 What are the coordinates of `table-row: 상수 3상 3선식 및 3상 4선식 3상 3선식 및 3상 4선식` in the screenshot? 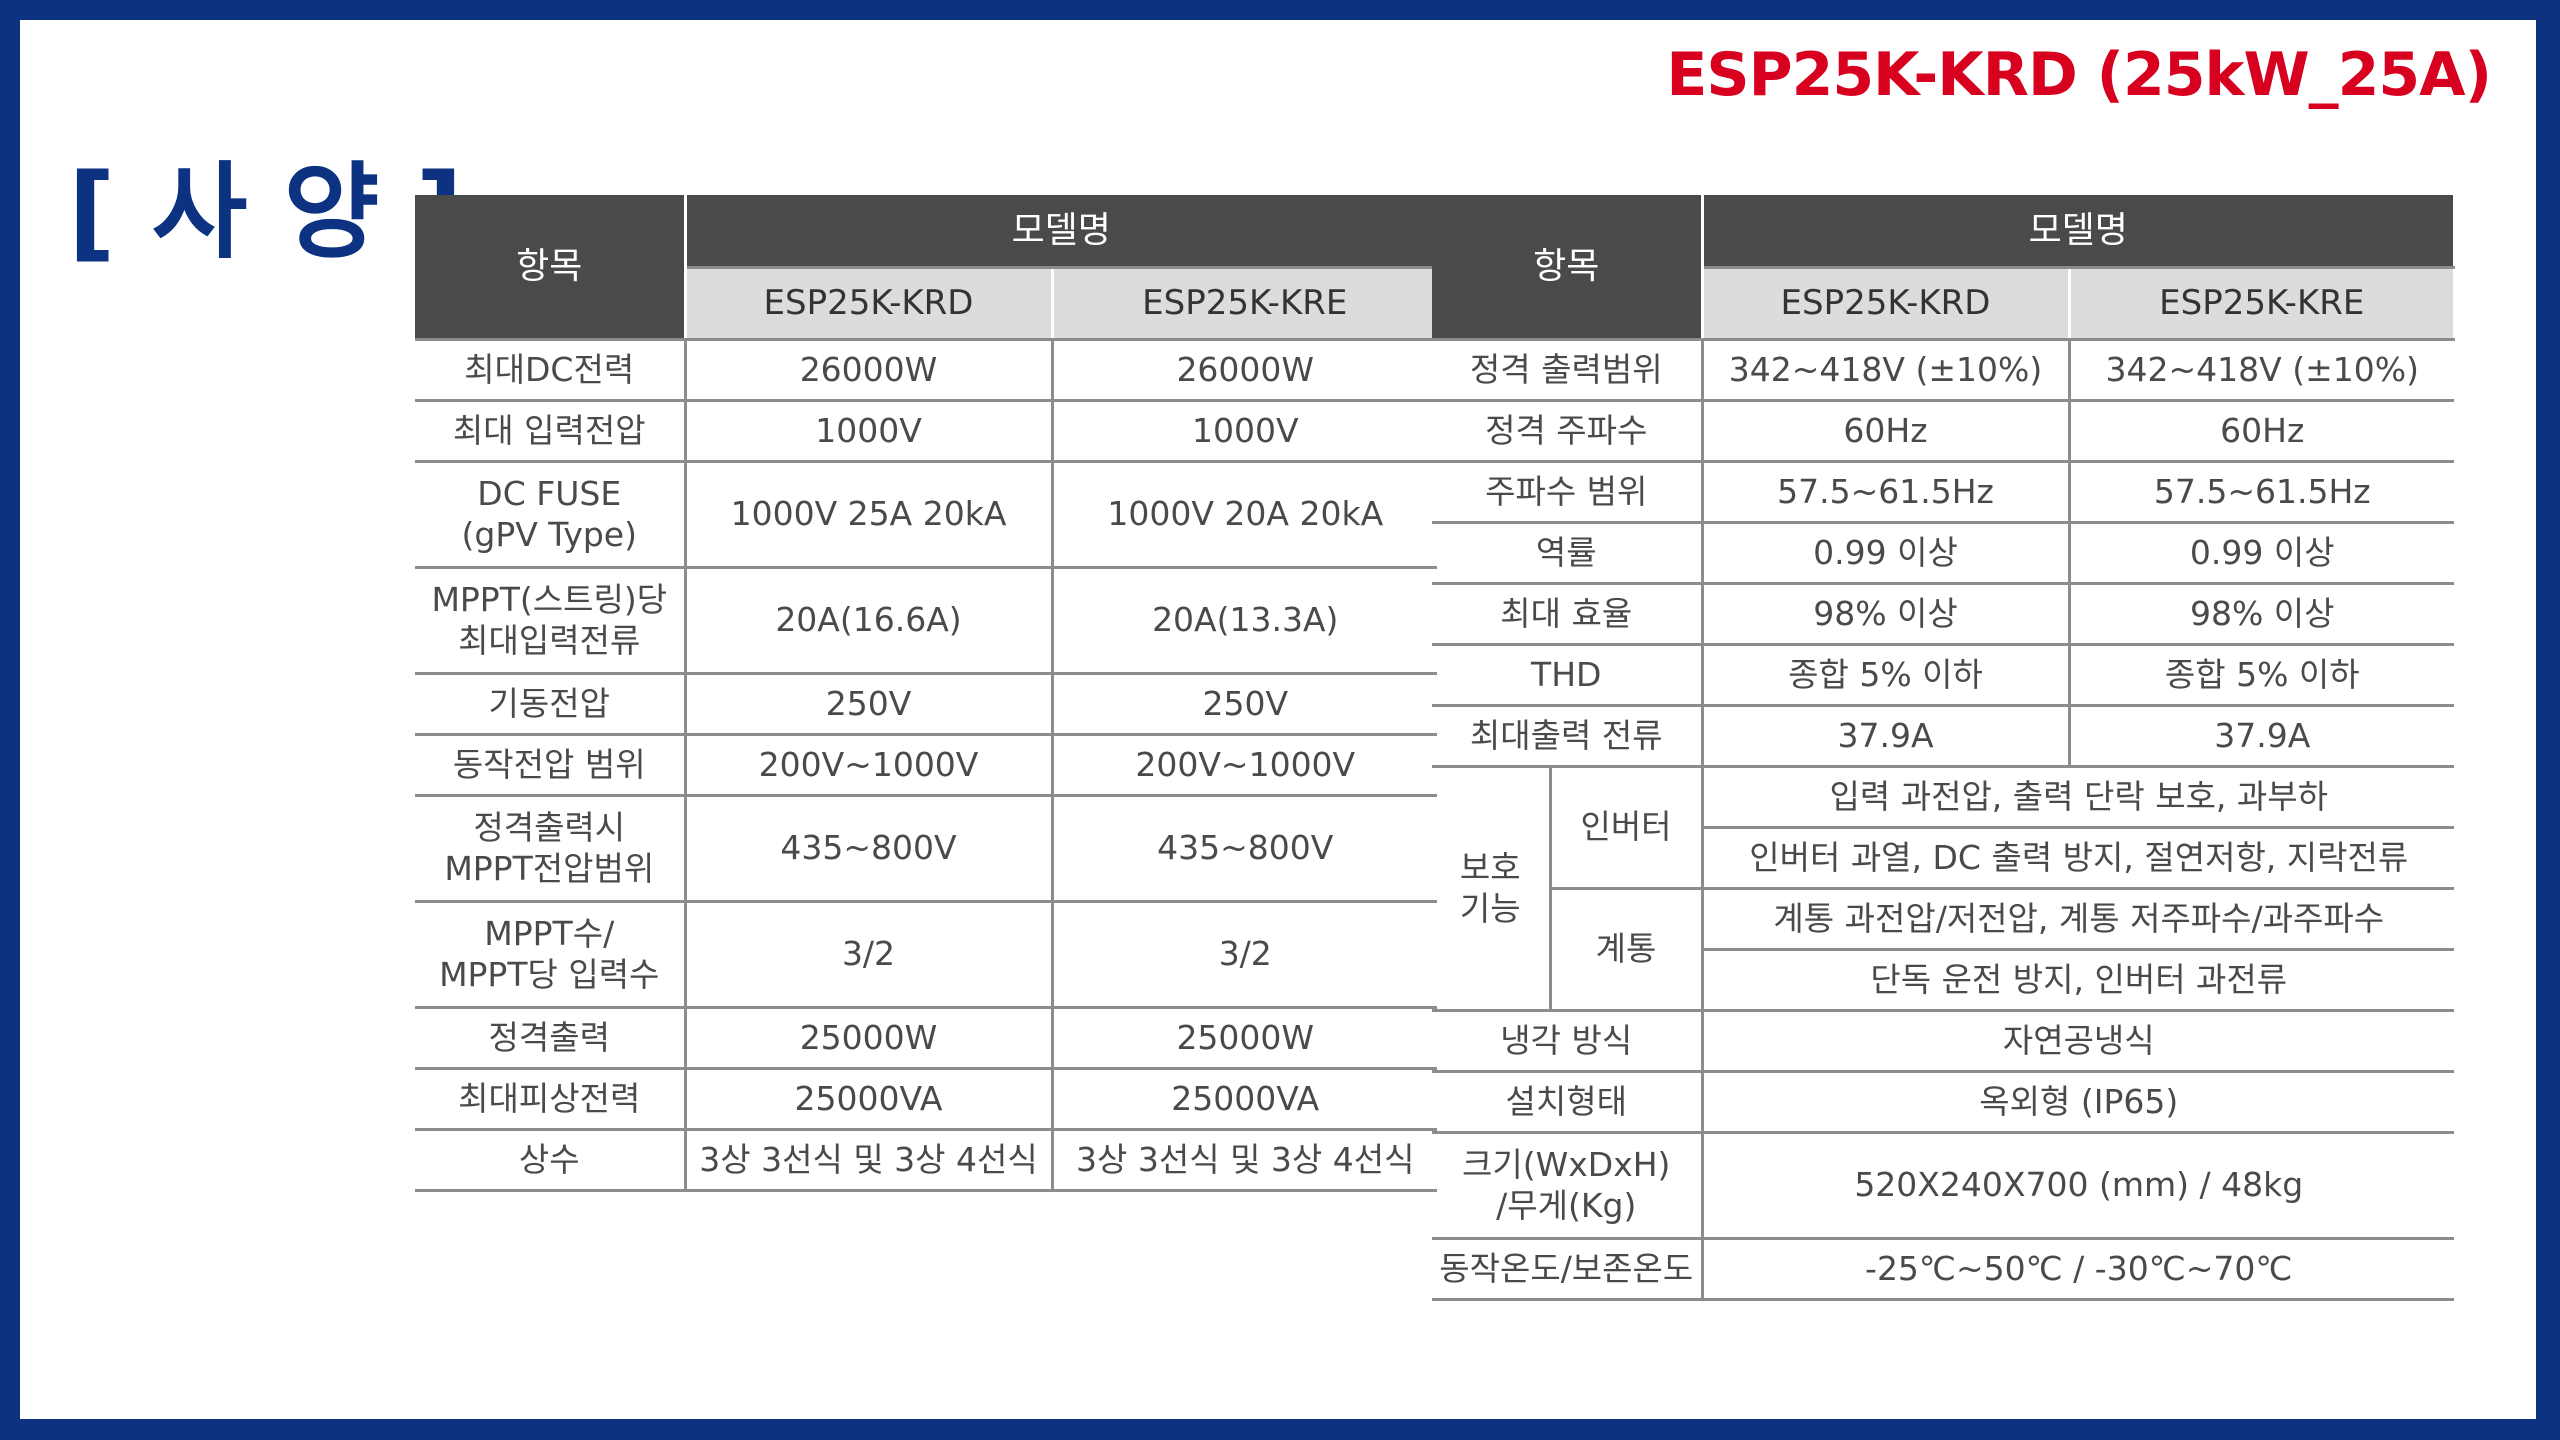 It's located at (926, 1160).